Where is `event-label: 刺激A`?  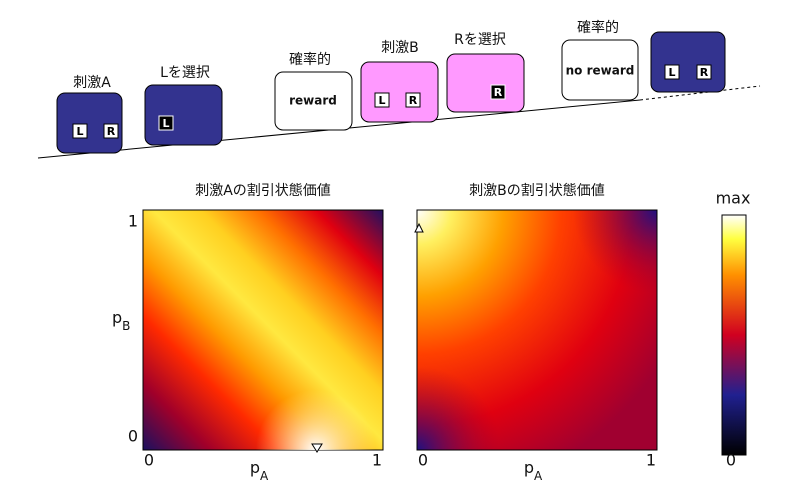
event-label: 刺激A is located at coordinates (92, 82).